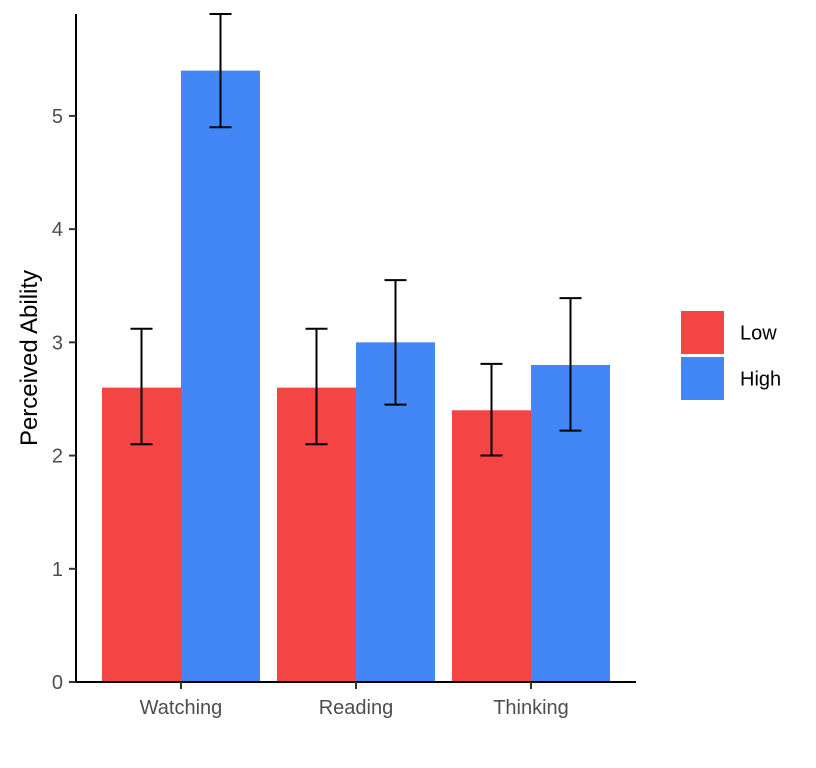 This screenshot has height=768, width=816. I want to click on y-ticks: 0 1 2 3 4 5, so click(64, 400).